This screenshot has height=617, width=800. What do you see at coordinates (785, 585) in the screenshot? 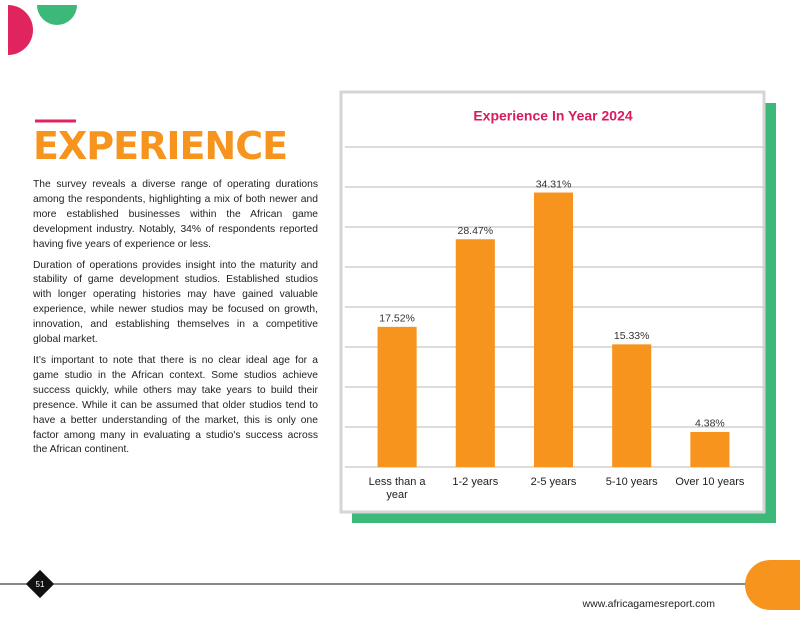
I see `orange-shape-fill` at bounding box center [785, 585].